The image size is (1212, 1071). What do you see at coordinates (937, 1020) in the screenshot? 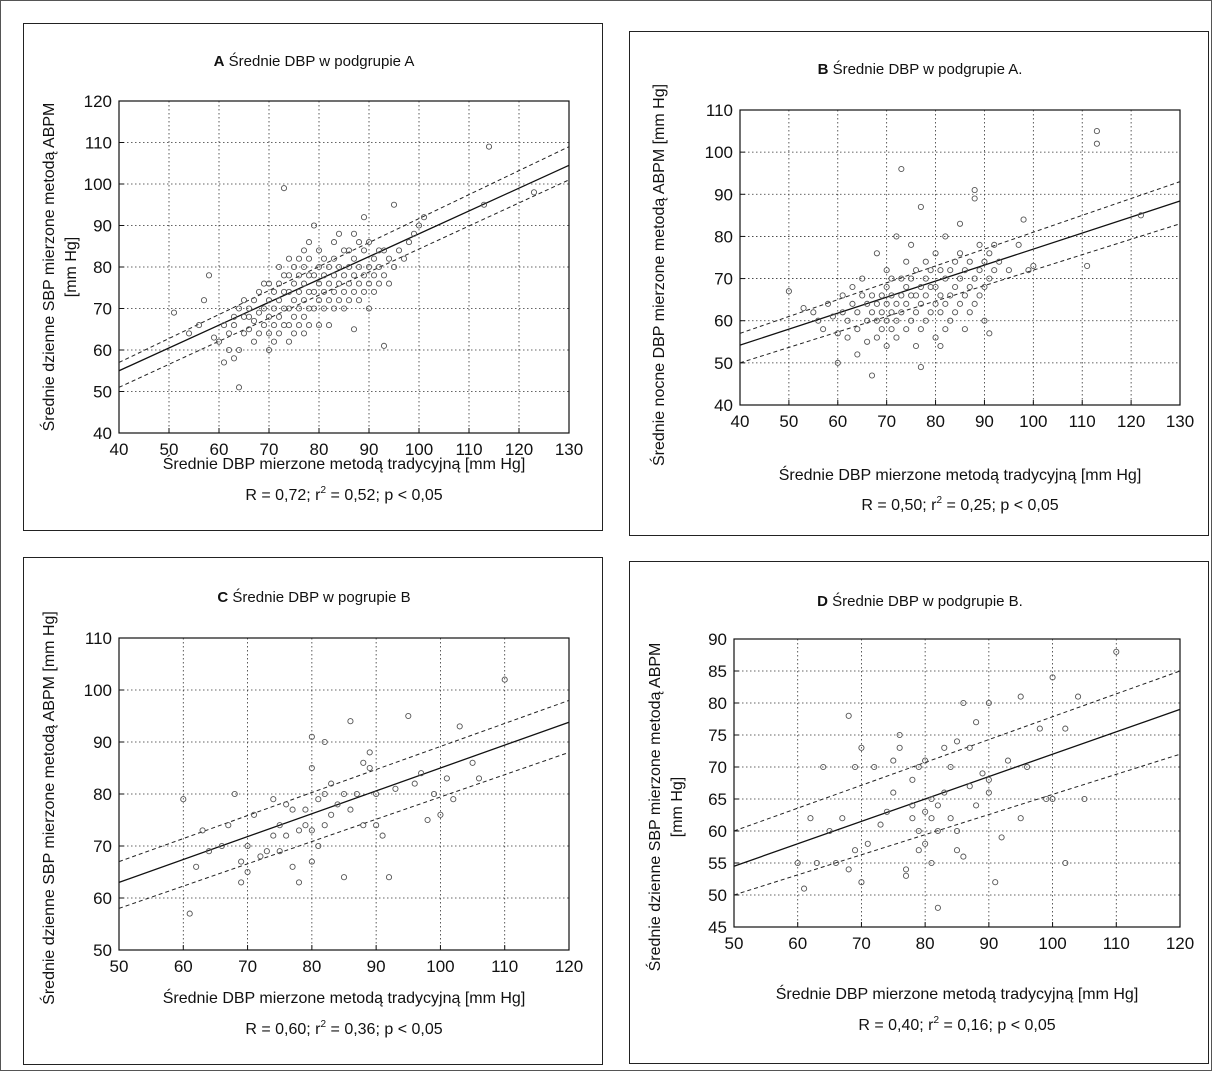
I see `stats-superscript: 2` at bounding box center [937, 1020].